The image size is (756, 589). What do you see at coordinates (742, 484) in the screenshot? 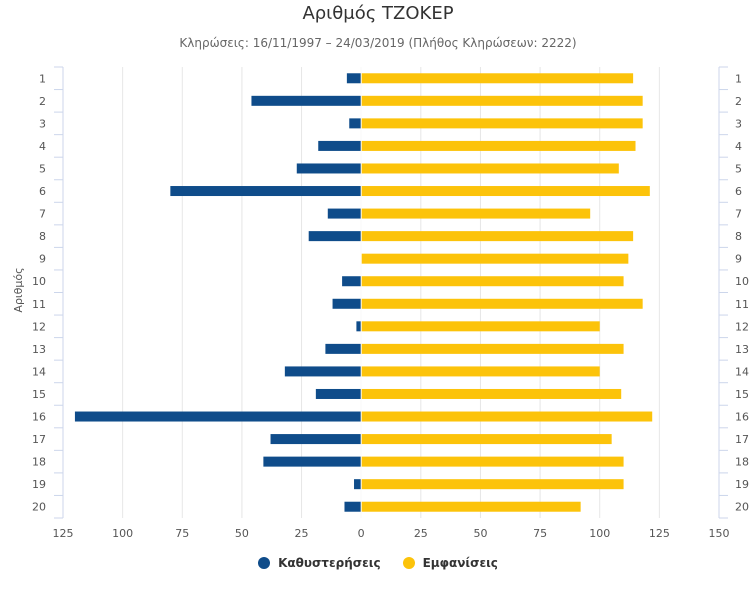
I see `y-tick-label-right: 19` at bounding box center [742, 484].